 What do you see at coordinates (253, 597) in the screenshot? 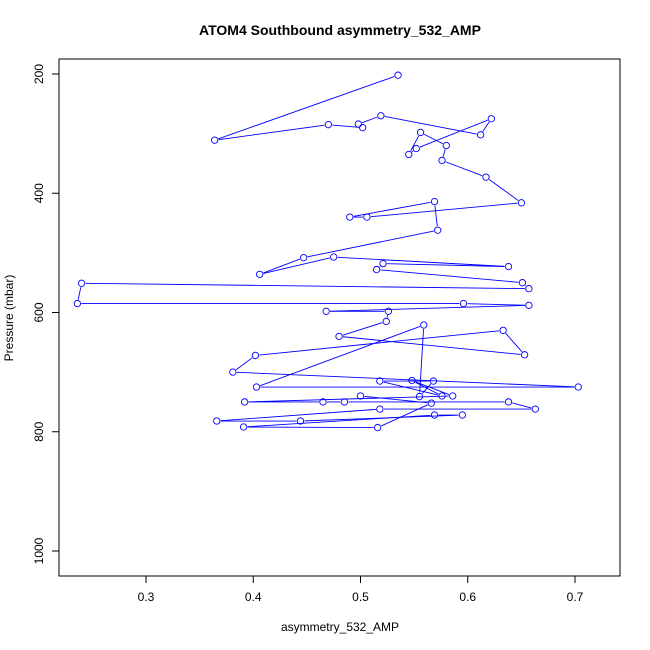
I see `x-tick-label: 0.4` at bounding box center [253, 597].